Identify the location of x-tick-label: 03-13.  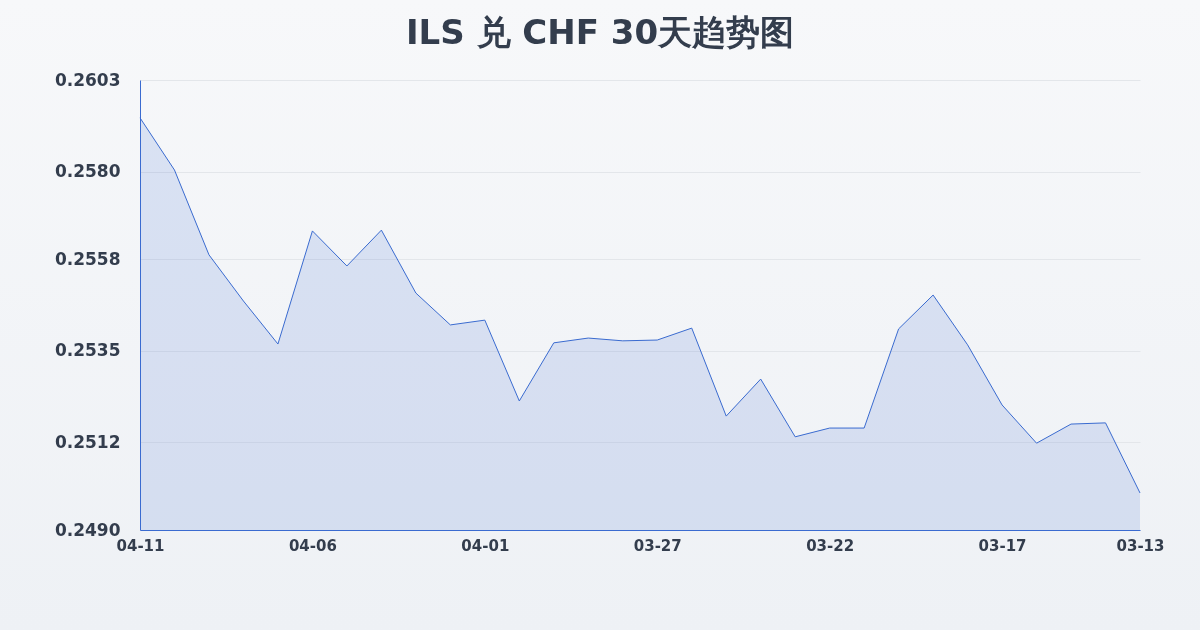
(1140, 545).